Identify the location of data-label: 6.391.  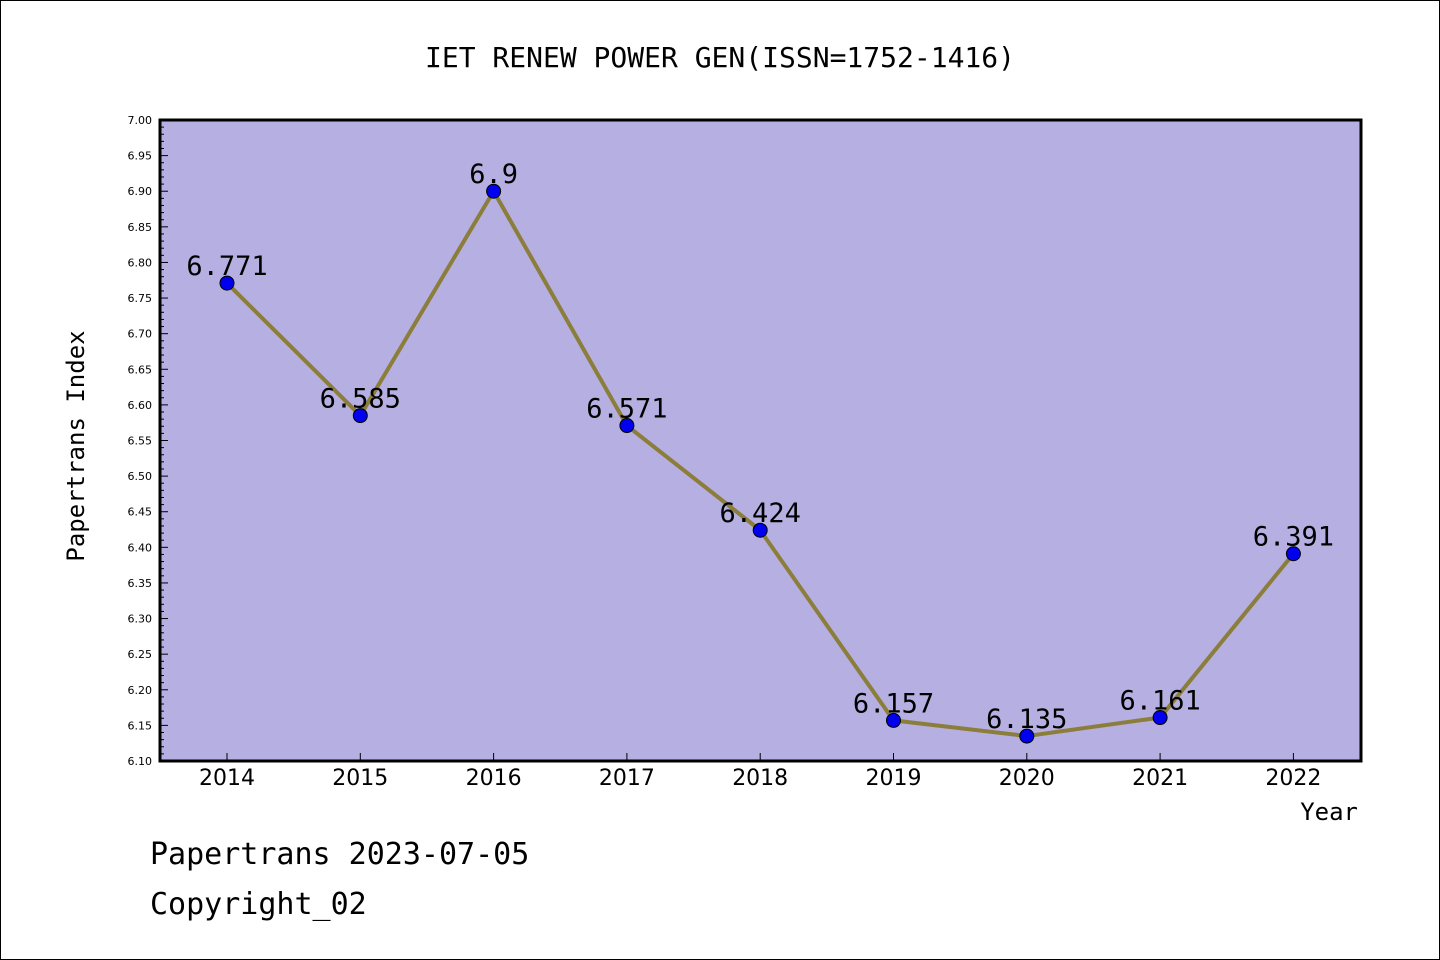
(1293, 537).